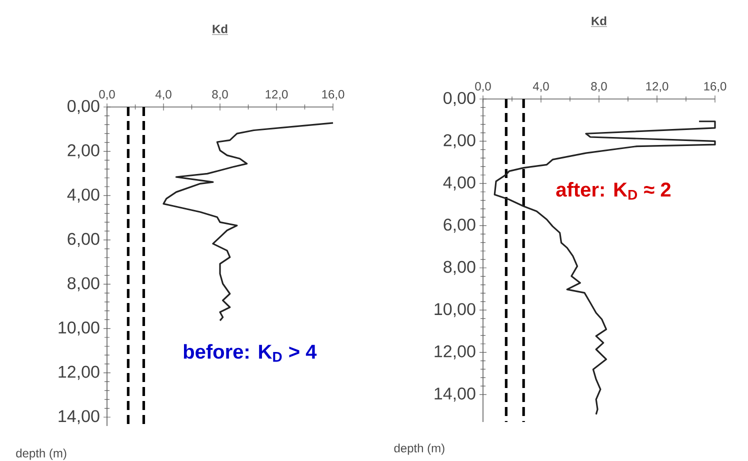 The height and width of the screenshot is (461, 748). I want to click on line-series, so click(248, 222).